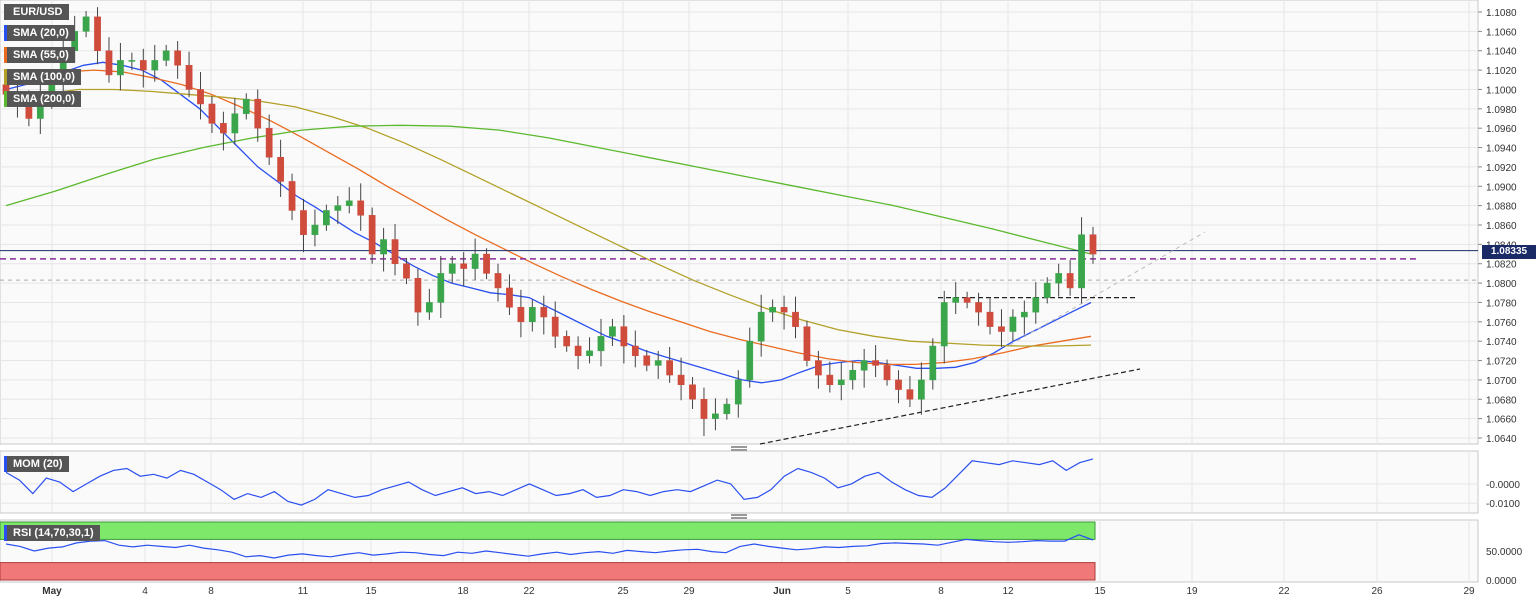  What do you see at coordinates (1501, 168) in the screenshot?
I see `y-tick-label: 1.0920` at bounding box center [1501, 168].